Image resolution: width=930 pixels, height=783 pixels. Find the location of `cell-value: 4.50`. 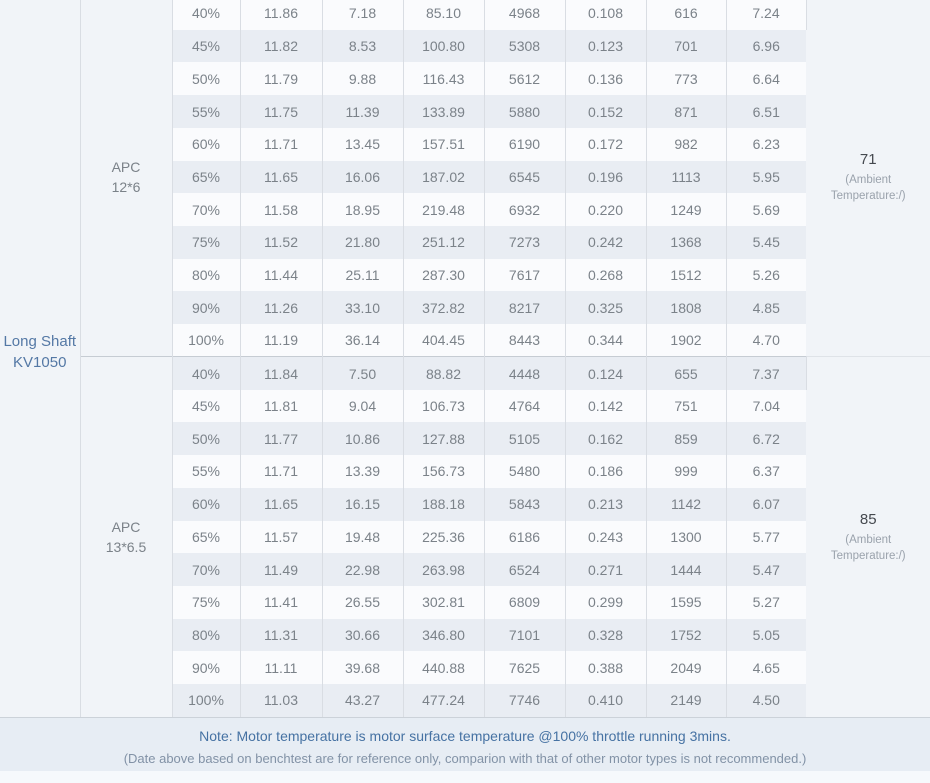

cell-value: 4.50 is located at coordinates (766, 700).